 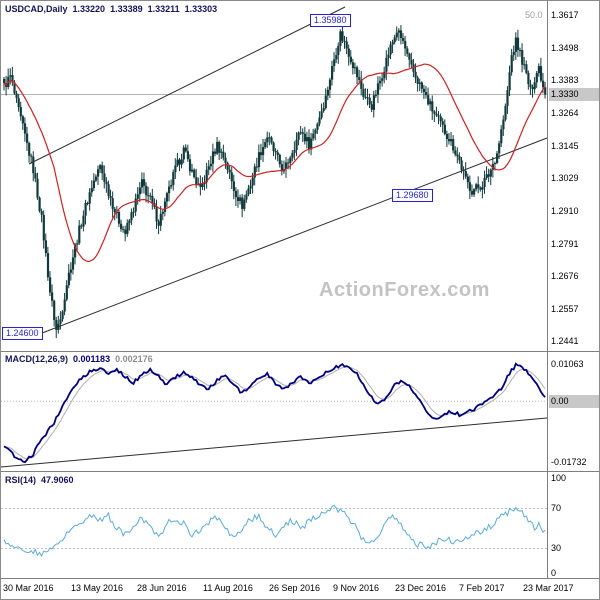 I want to click on svg-text: 30, so click(x=556, y=548).